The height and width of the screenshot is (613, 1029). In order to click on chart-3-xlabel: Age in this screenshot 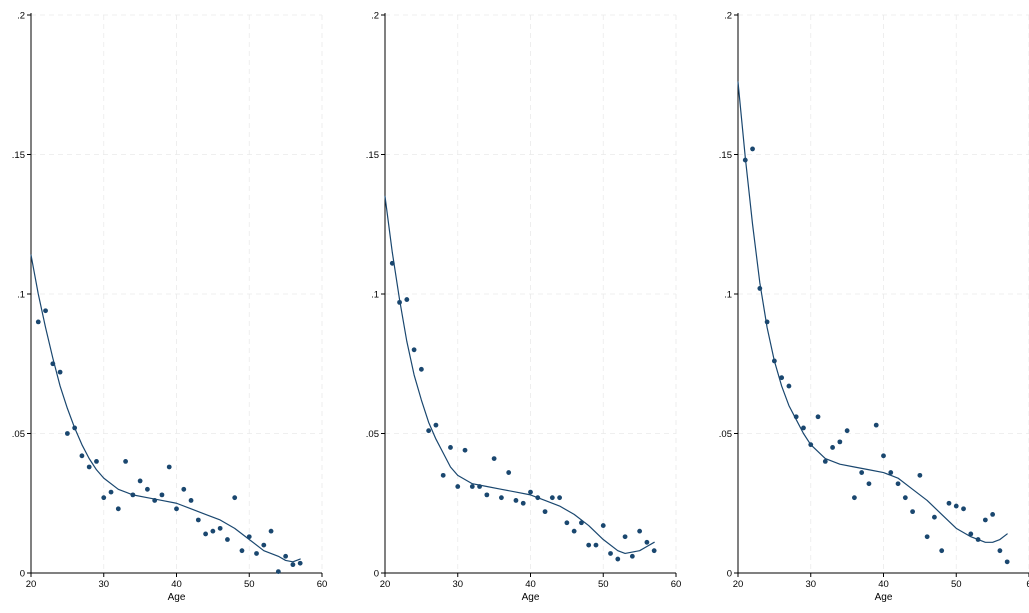, I will do `click(884, 597)`.